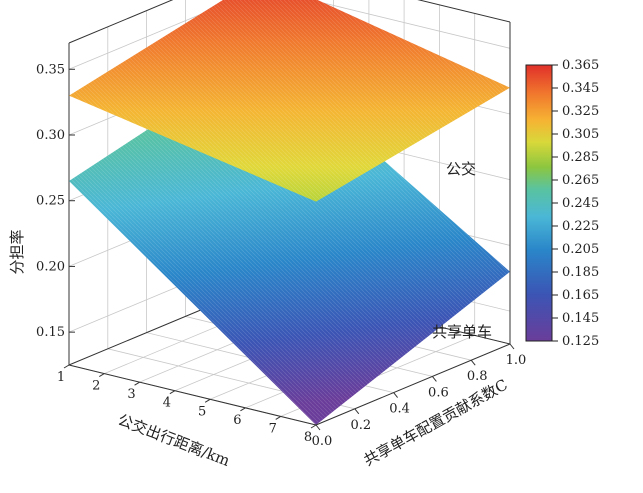 This screenshot has height=493, width=643. I want to click on colorbar-tick-label: 0.305, so click(580, 134).